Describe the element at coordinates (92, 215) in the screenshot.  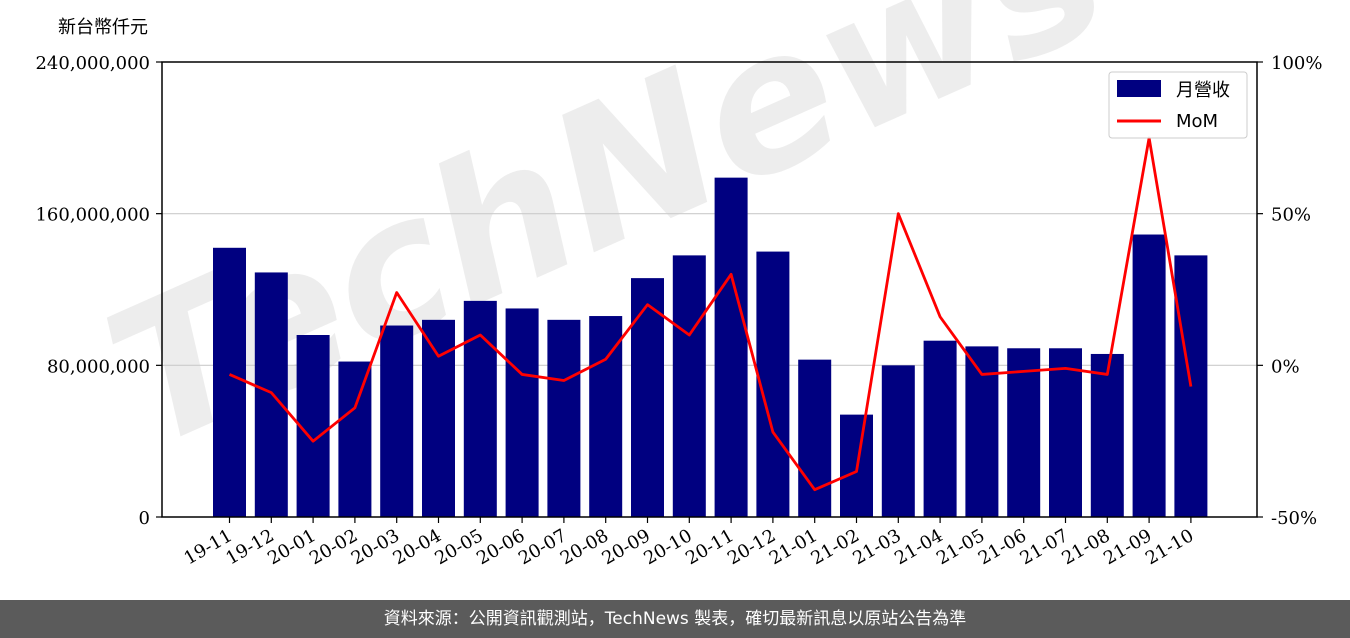
I see `y-left-tick-label: 160,000,000` at that location.